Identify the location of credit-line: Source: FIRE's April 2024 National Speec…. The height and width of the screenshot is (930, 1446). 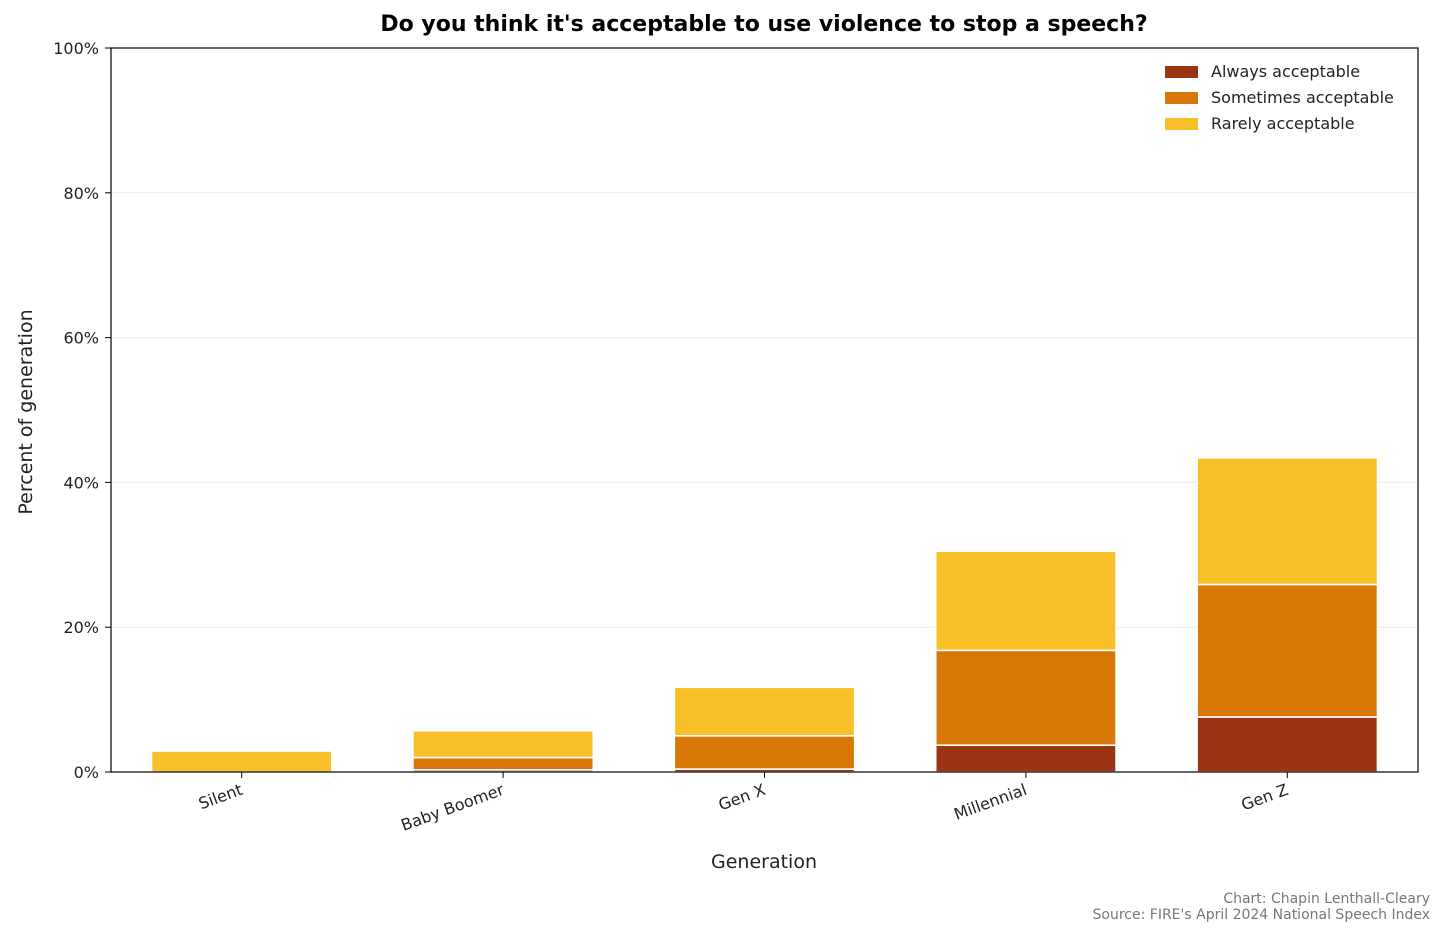
(1261, 915).